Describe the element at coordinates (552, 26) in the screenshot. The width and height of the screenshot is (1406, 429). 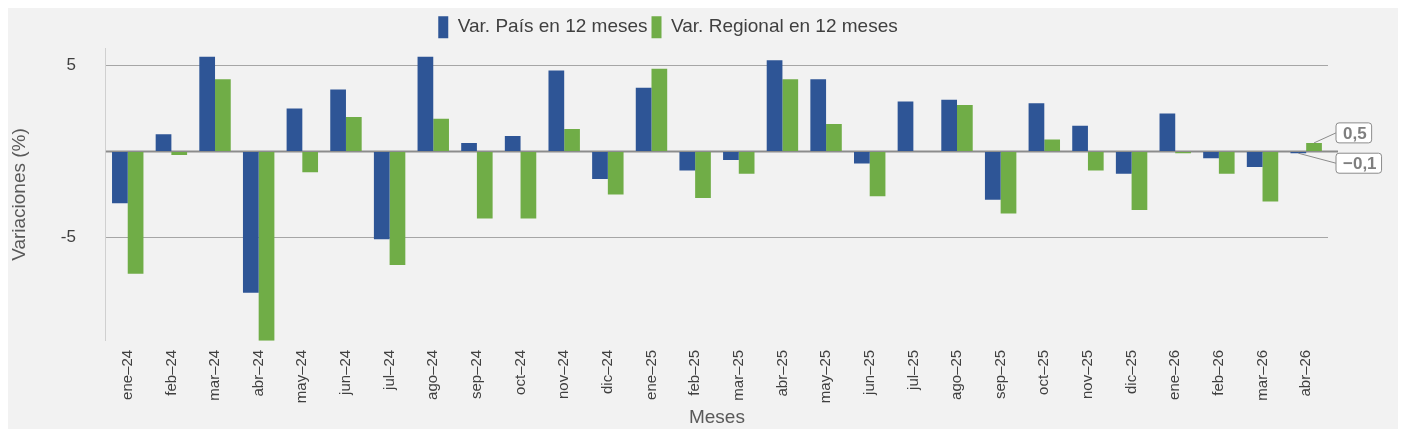
I see `legend-label: Var. País en 12 meses` at that location.